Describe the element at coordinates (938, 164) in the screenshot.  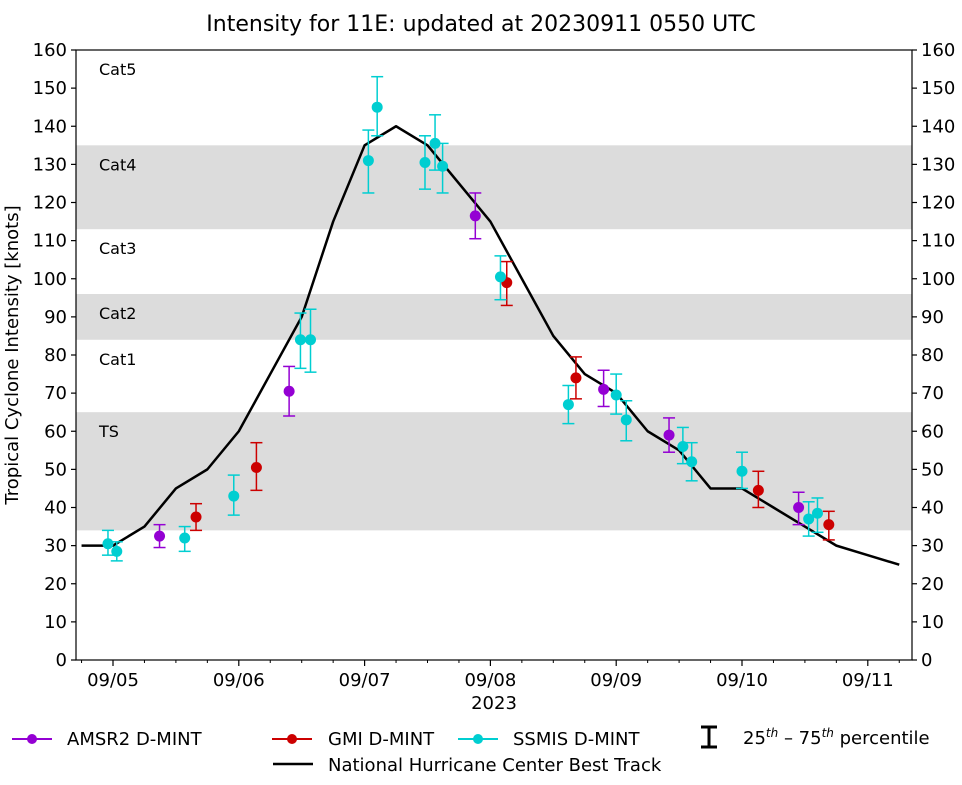
I see `y-tick-label-right: 130` at that location.